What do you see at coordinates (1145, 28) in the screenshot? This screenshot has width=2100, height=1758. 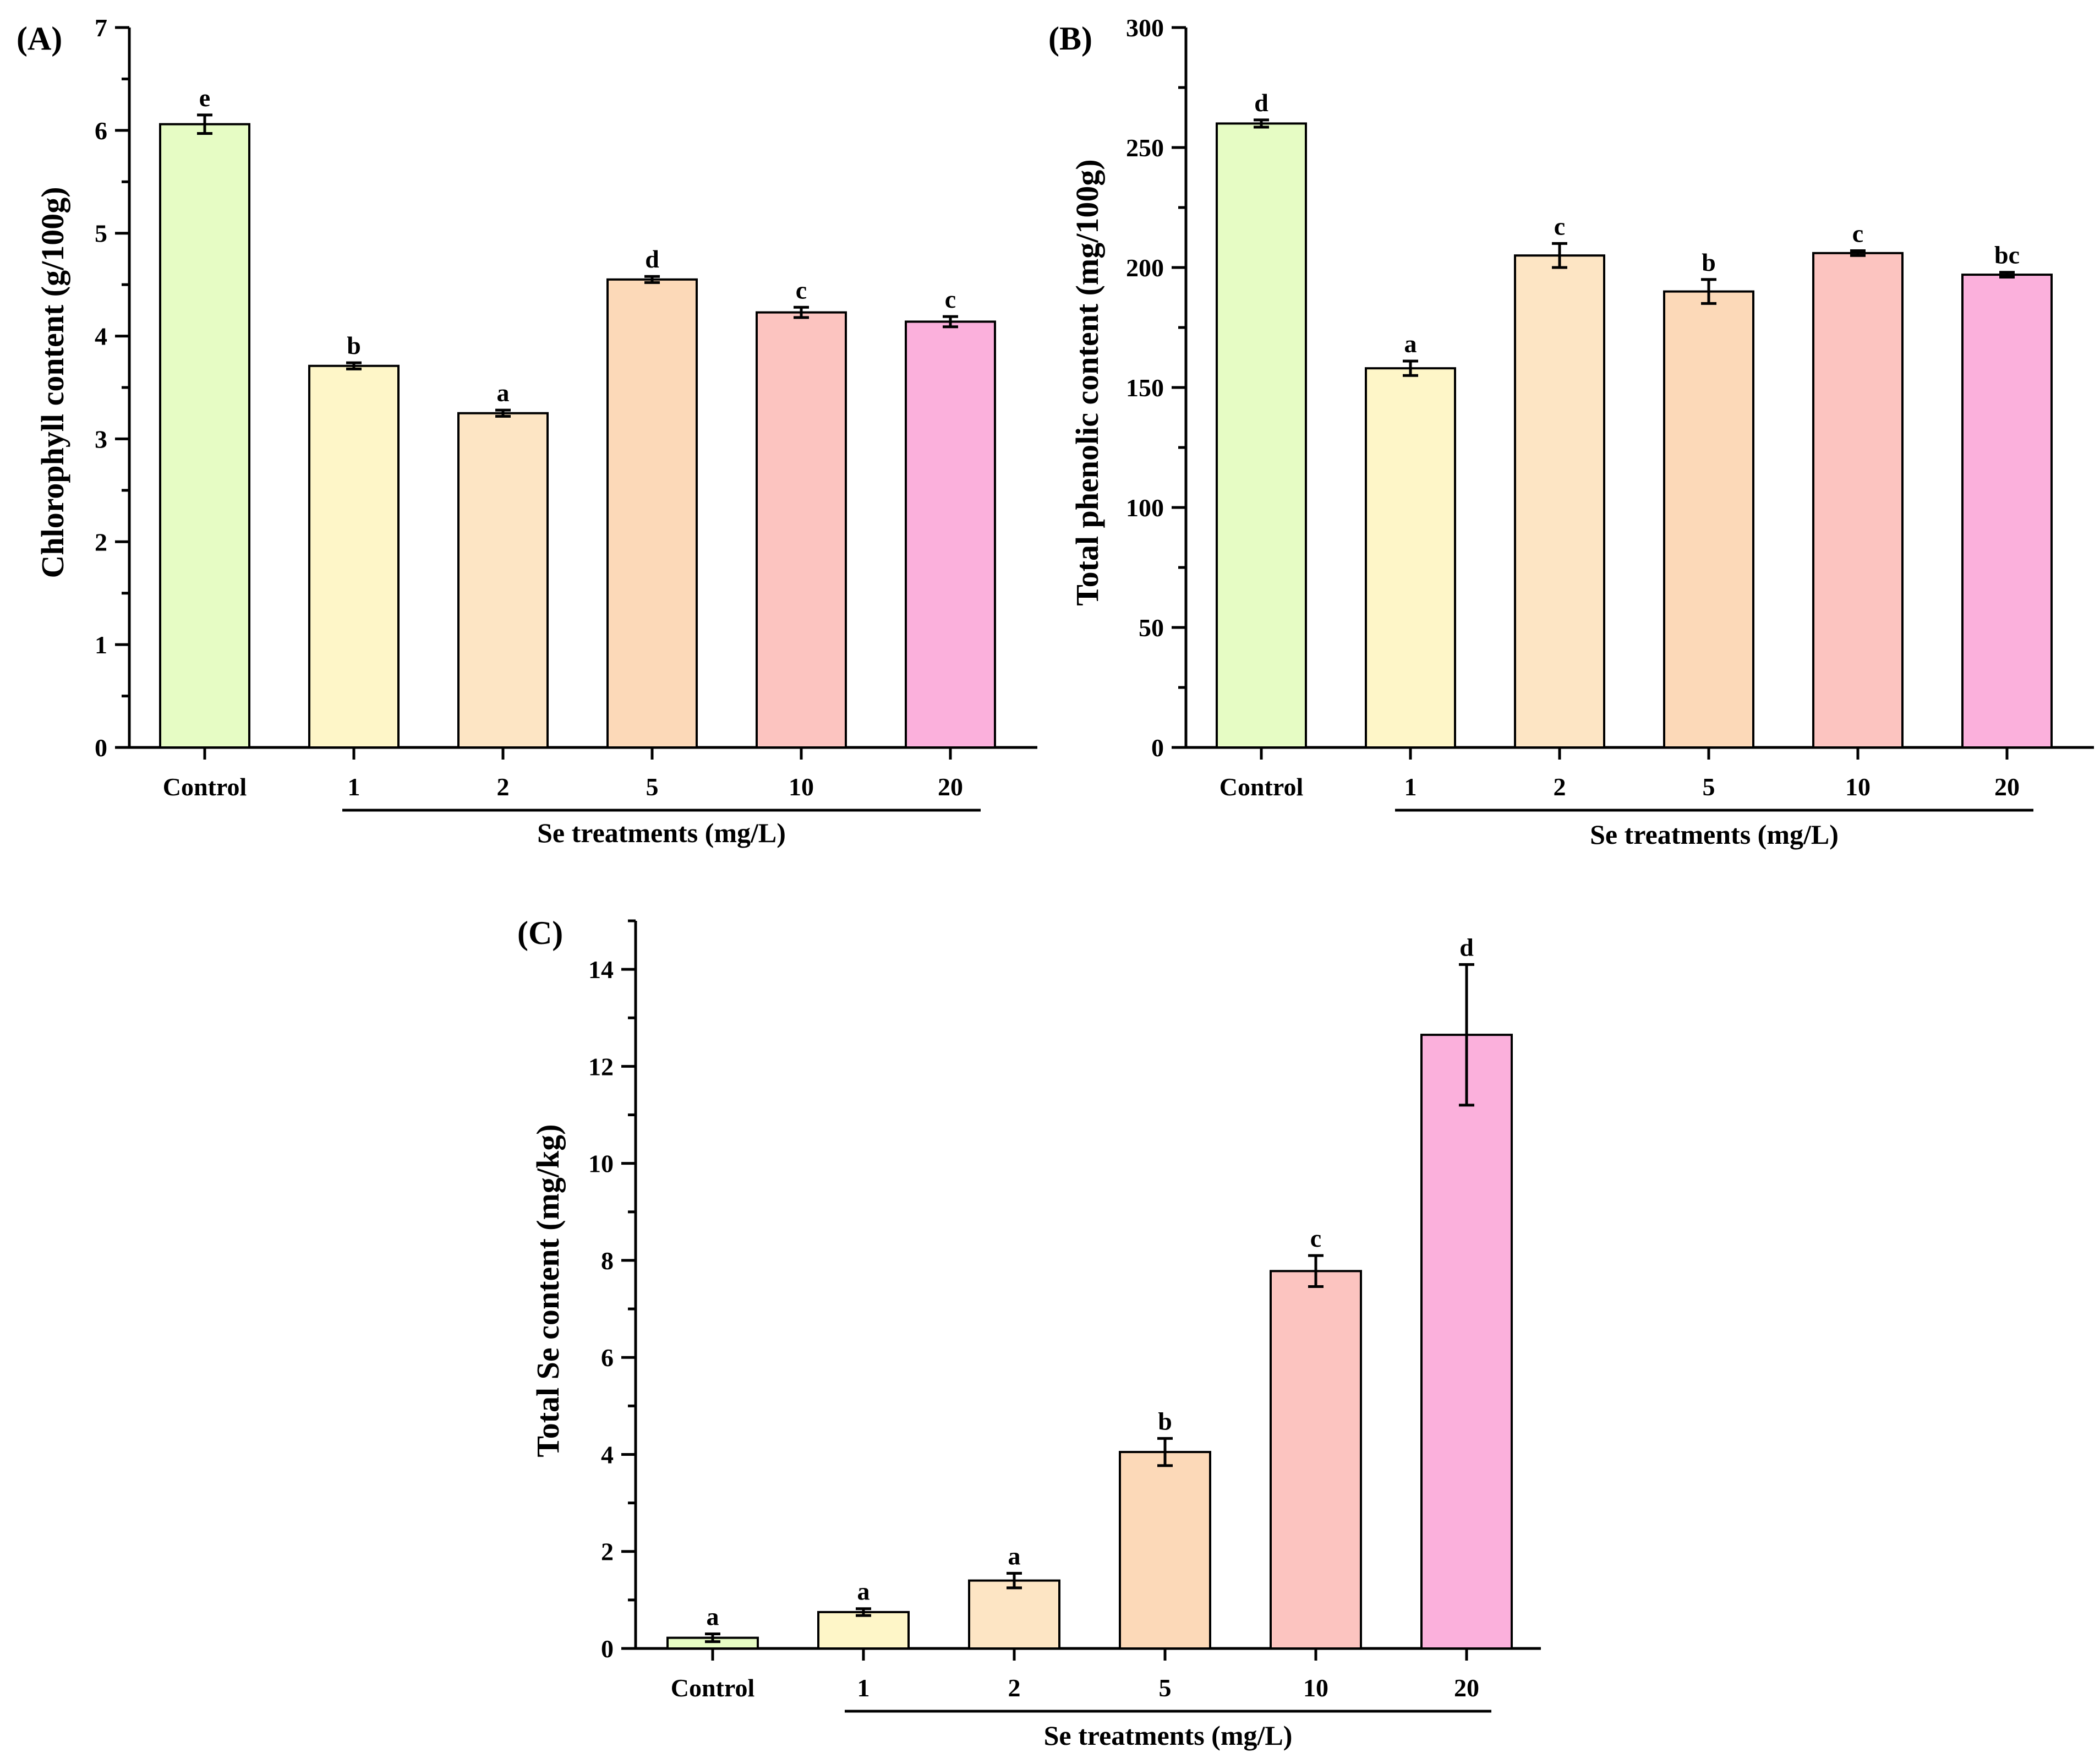 I see `y-tick-label: 300` at bounding box center [1145, 28].